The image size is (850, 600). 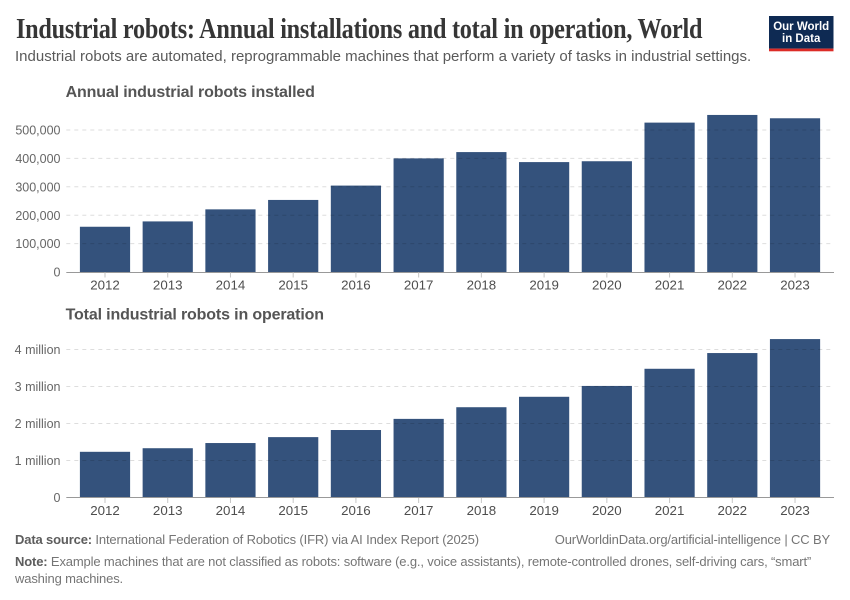 I want to click on svg-text: 4 million, so click(x=38, y=350).